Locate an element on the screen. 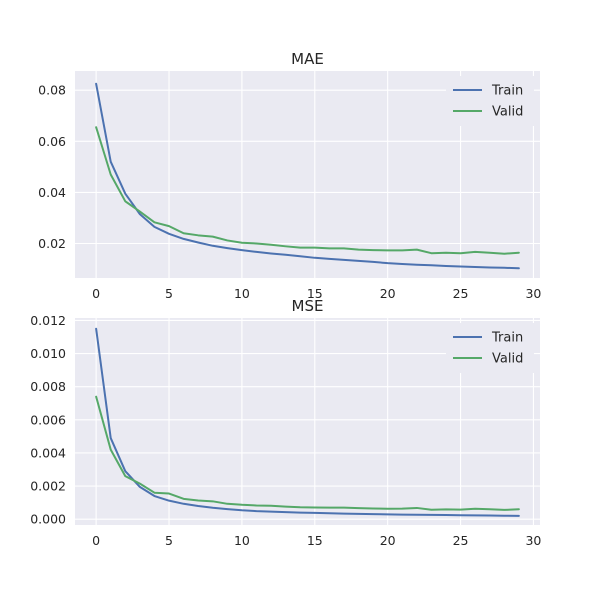 Image resolution: width=600 pixels, height=600 pixels. mse-x-tick-label: 5 is located at coordinates (169, 540).